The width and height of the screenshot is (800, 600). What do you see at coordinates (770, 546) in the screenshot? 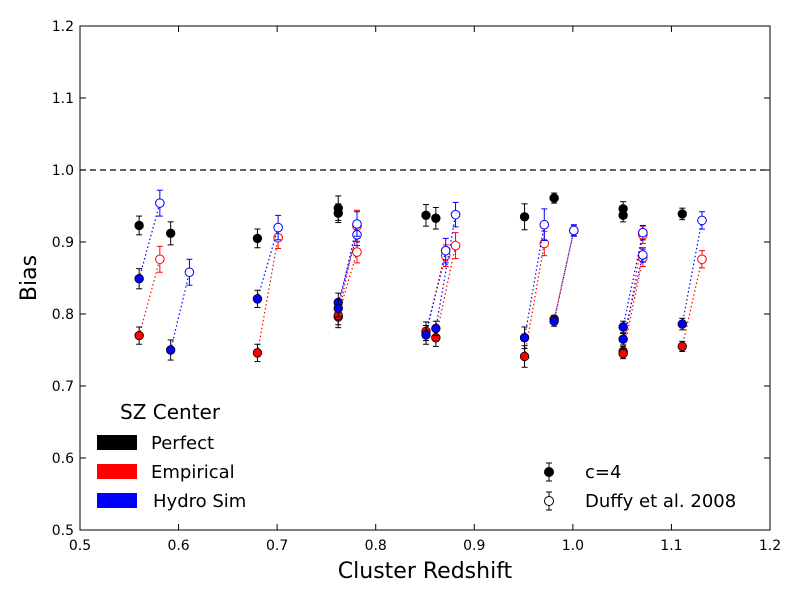
I see `x-tick-label: 1.2` at bounding box center [770, 546].